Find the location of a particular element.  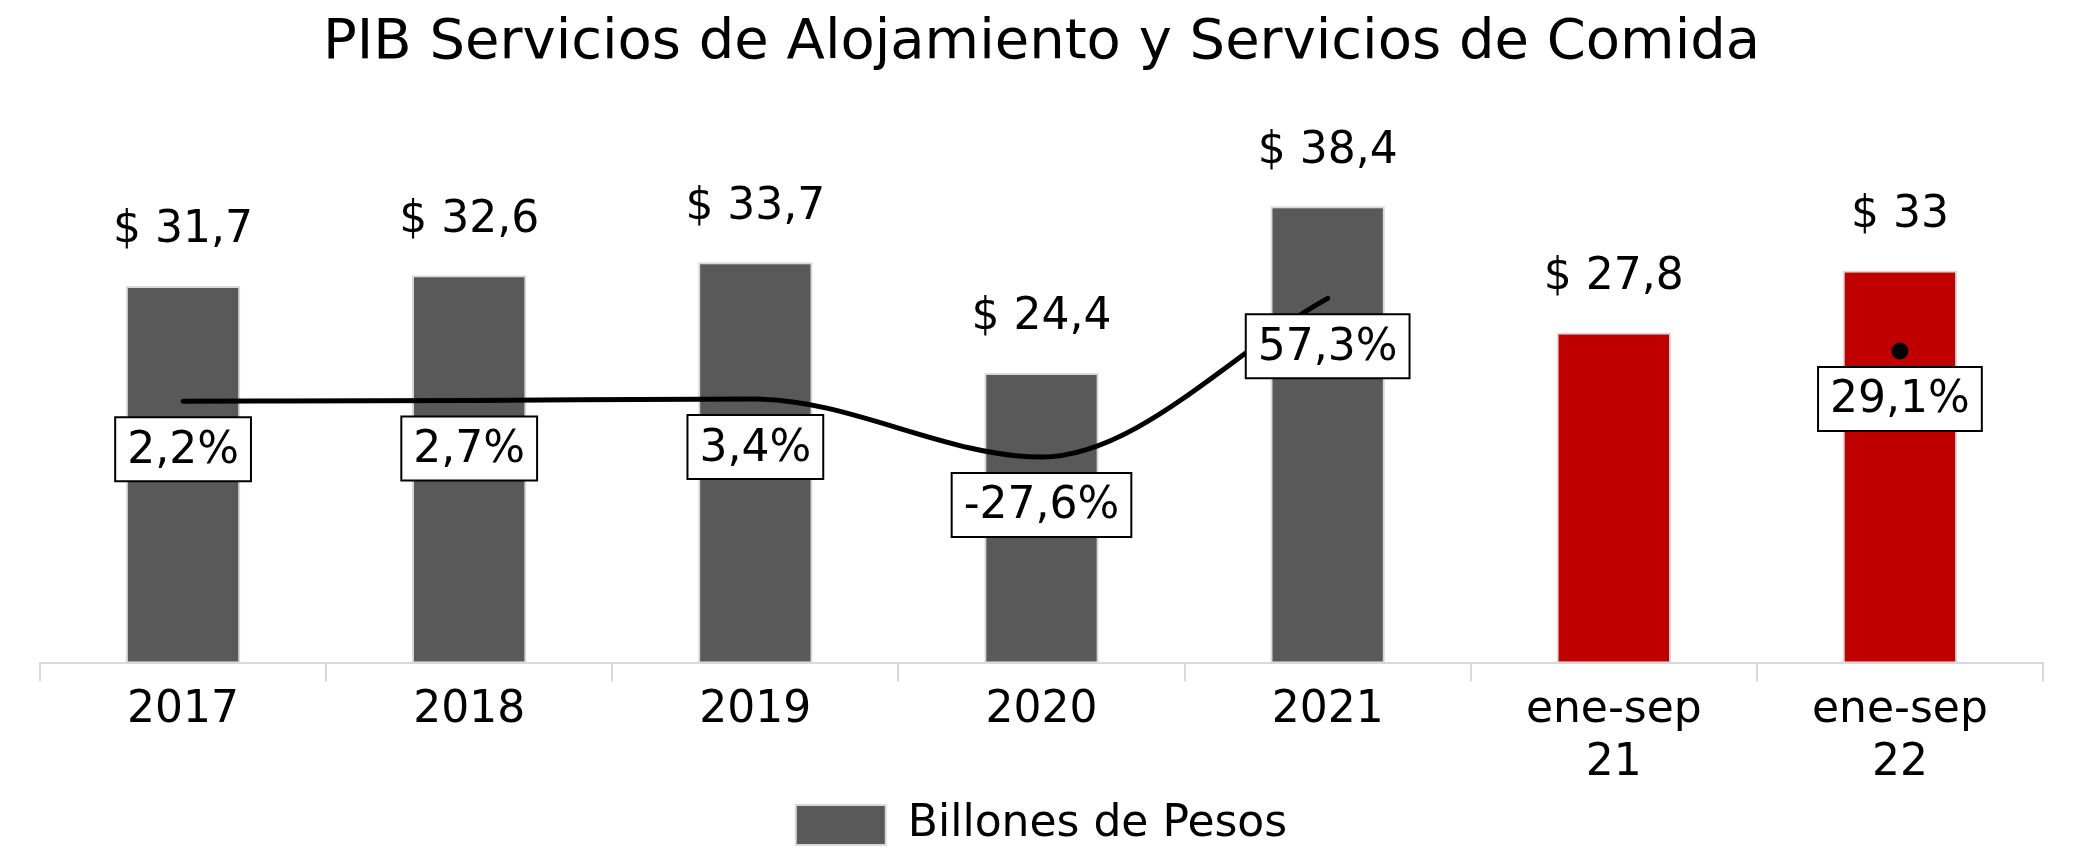

x-tick-label: 2021 is located at coordinates (1327, 707).